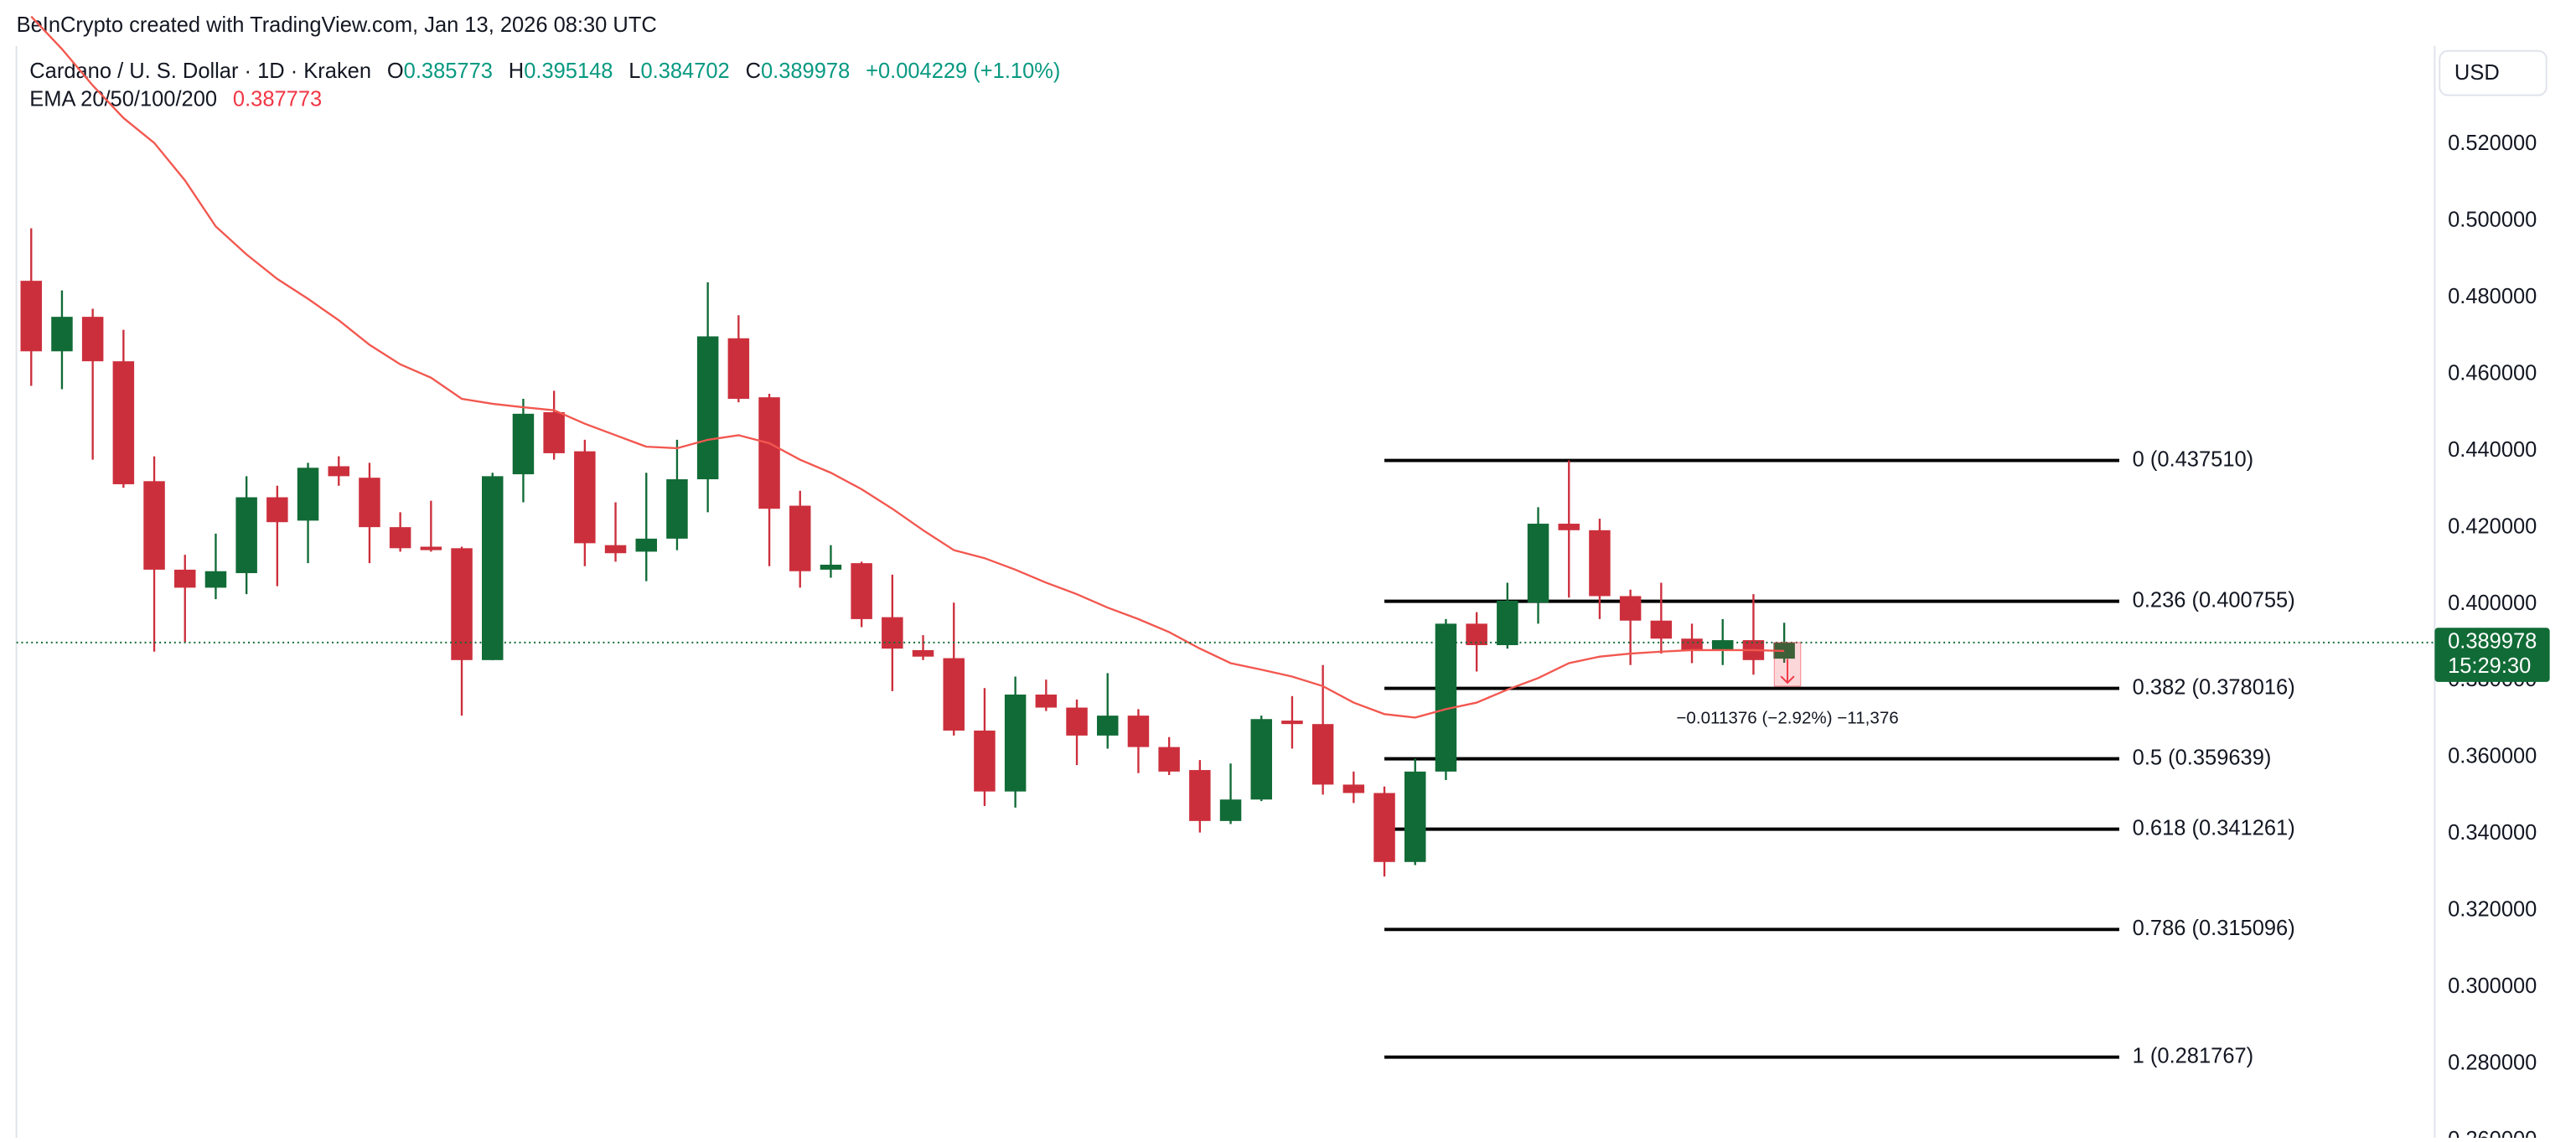 The width and height of the screenshot is (2576, 1142). I want to click on price-tag, so click(2492, 655).